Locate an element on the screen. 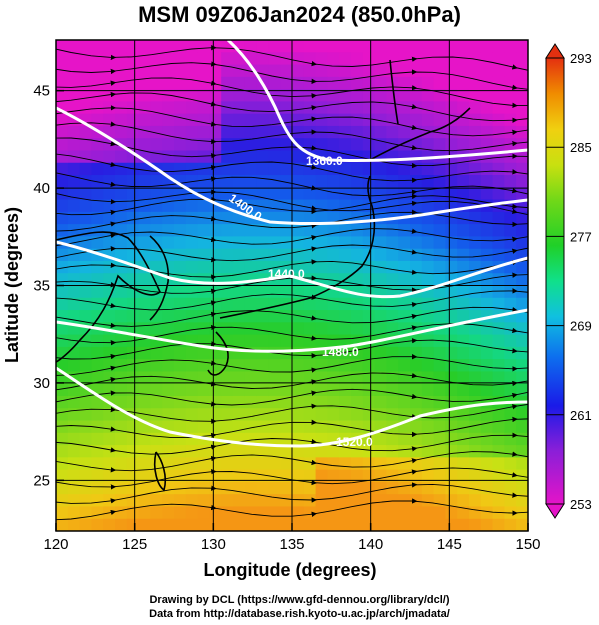 This screenshot has height=625, width=599. x-tick-label: 150 is located at coordinates (527, 544).